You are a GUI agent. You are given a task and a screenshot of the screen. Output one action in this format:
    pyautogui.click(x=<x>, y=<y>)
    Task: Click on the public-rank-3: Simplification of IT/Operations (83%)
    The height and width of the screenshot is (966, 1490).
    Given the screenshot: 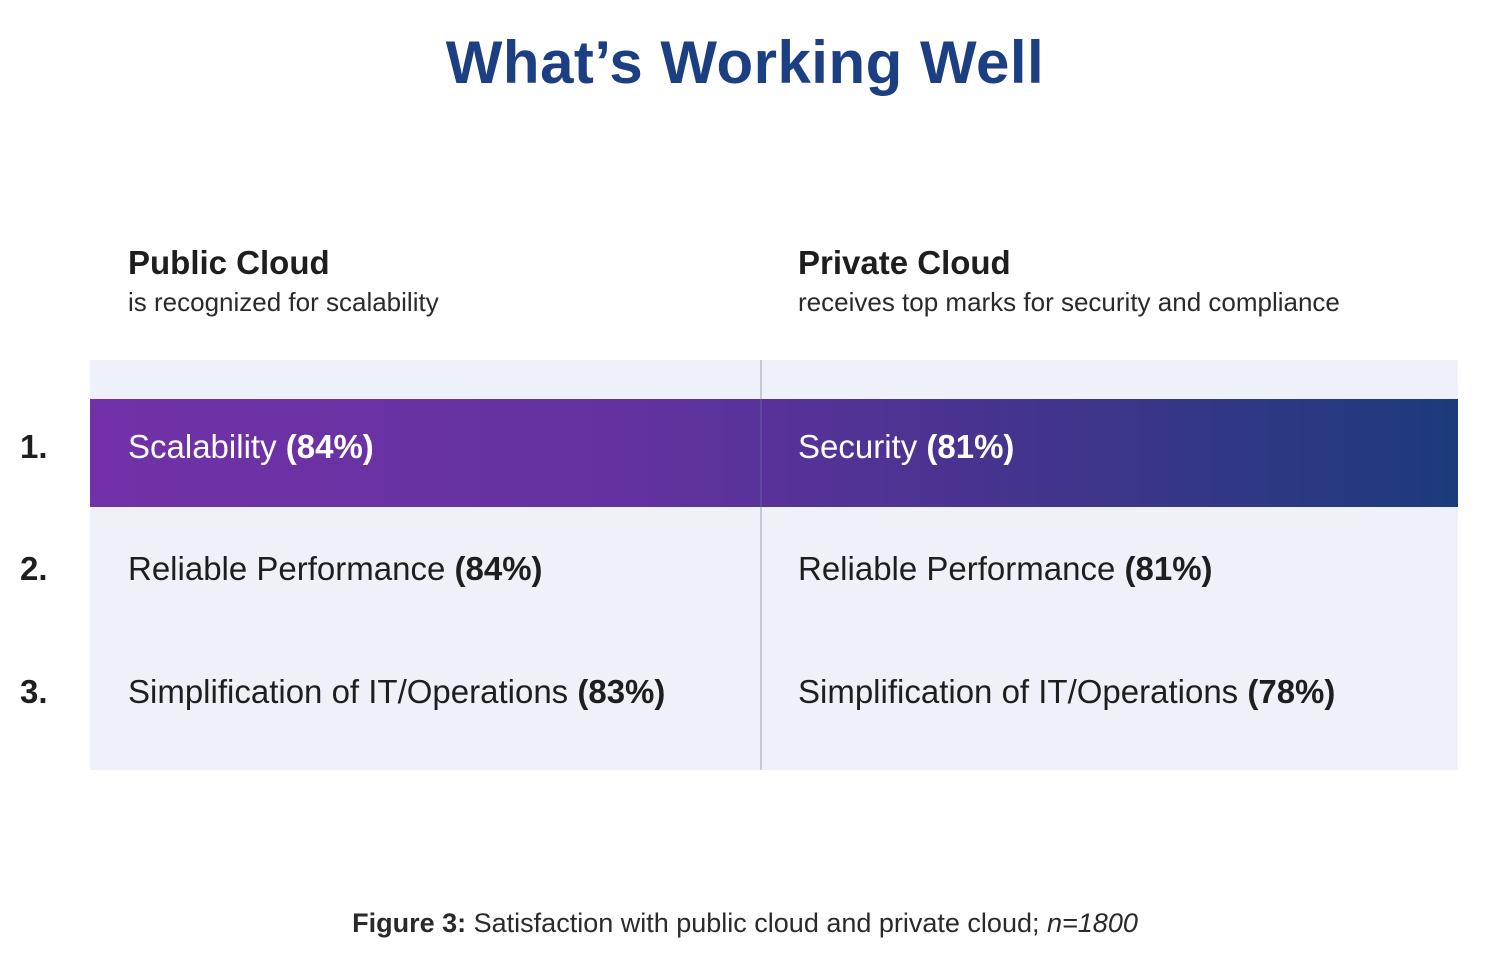 What is the action you would take?
    pyautogui.click(x=396, y=692)
    